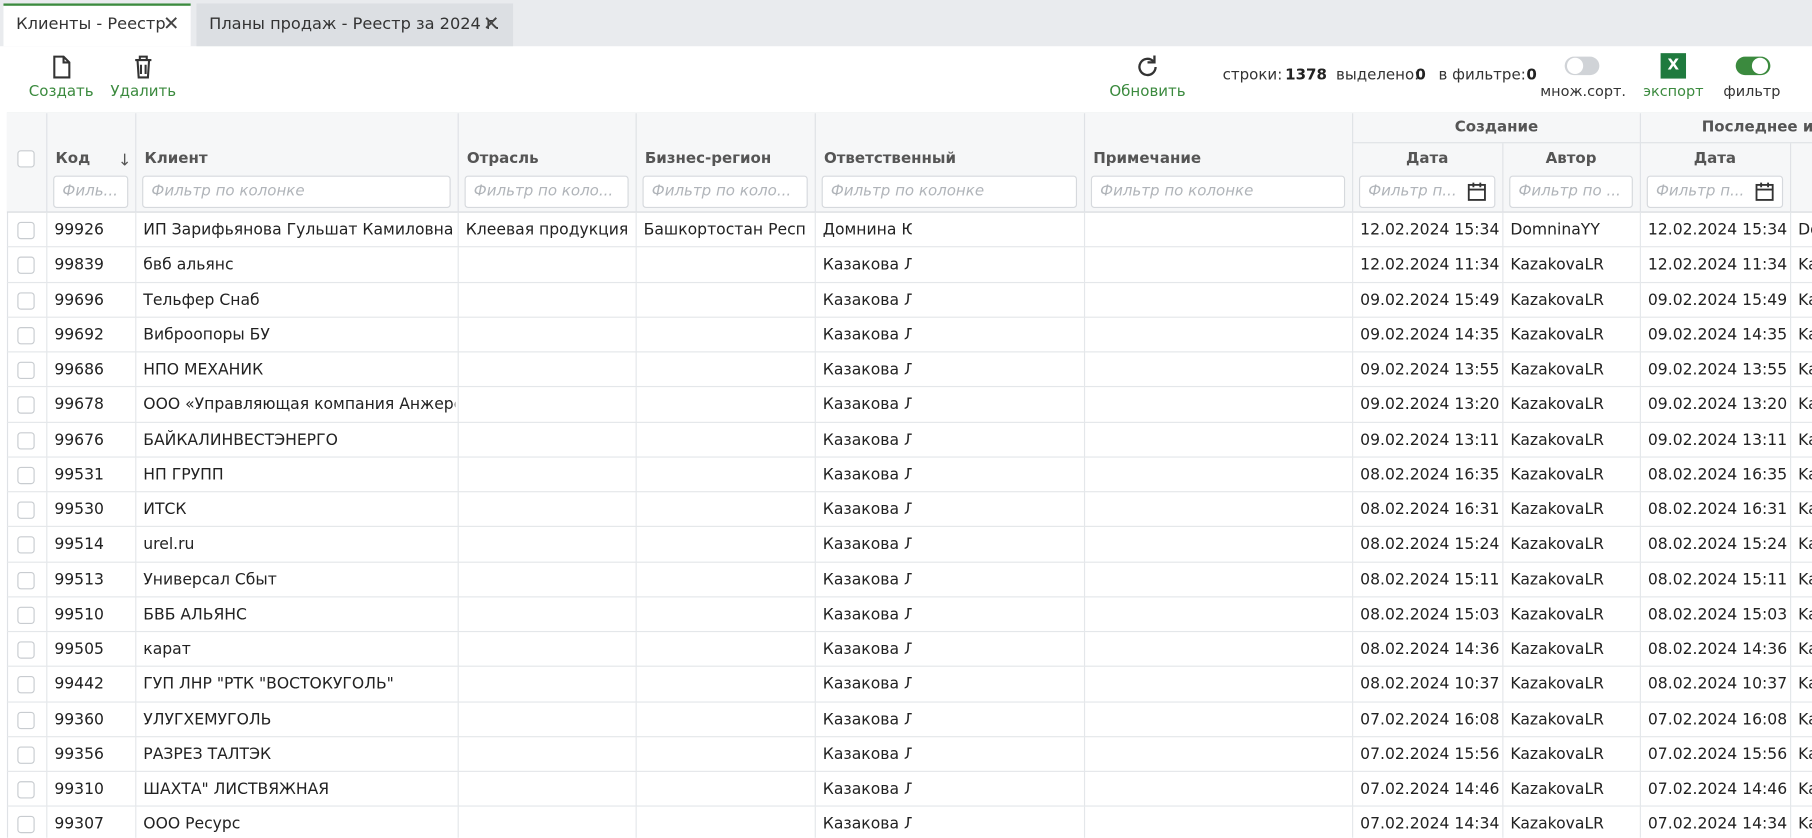 The image size is (1812, 838). What do you see at coordinates (26, 159) in the screenshot?
I see `header-checkbox` at bounding box center [26, 159].